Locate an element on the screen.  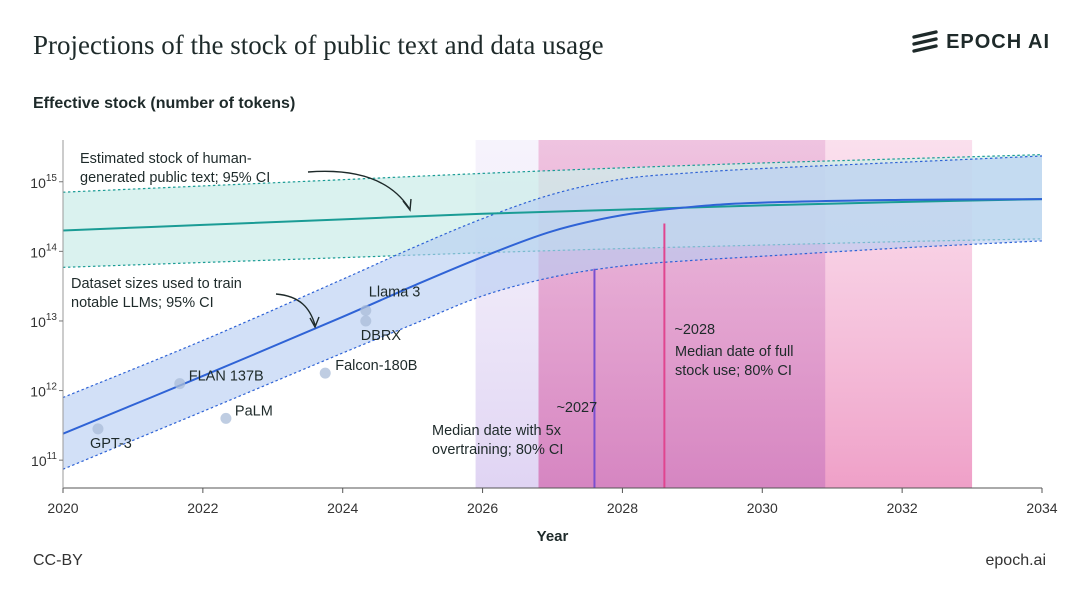
estimate-year-1: ~2028 is located at coordinates (694, 330).